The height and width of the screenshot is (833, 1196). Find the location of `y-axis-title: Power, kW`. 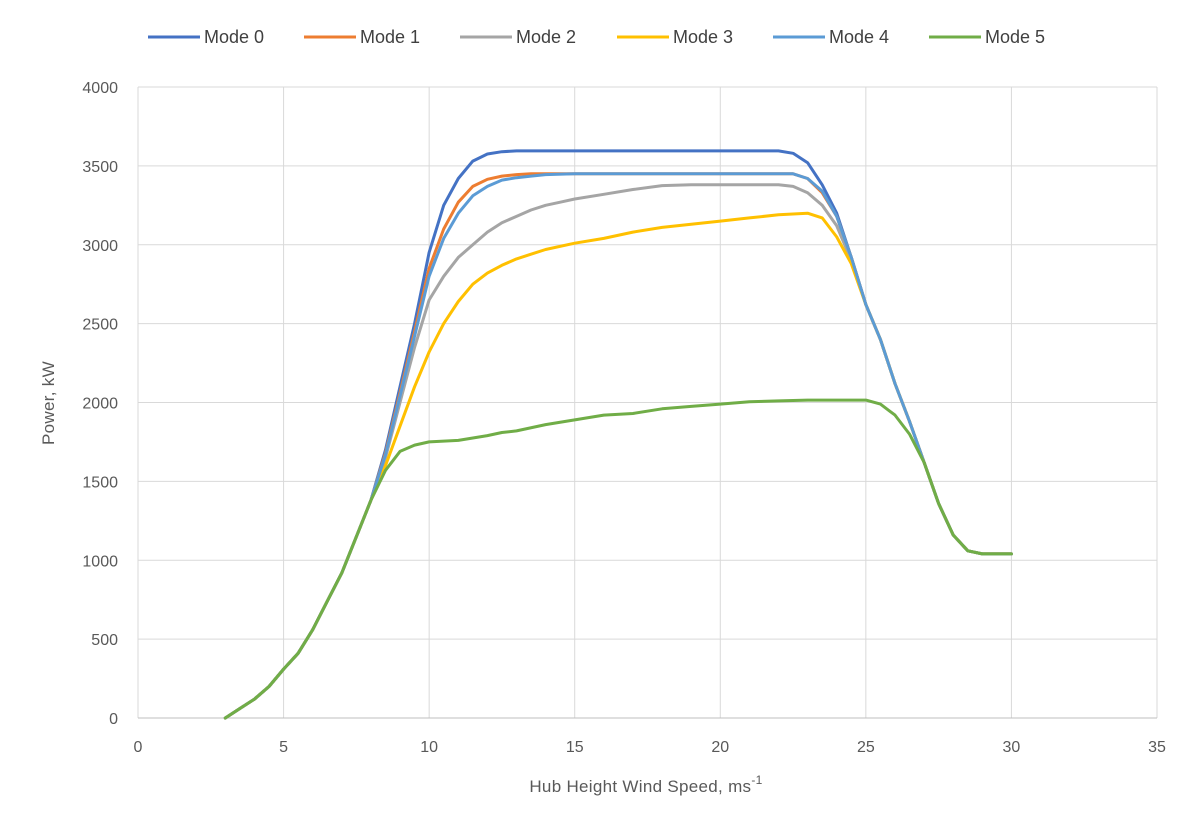

y-axis-title: Power, kW is located at coordinates (48, 403).